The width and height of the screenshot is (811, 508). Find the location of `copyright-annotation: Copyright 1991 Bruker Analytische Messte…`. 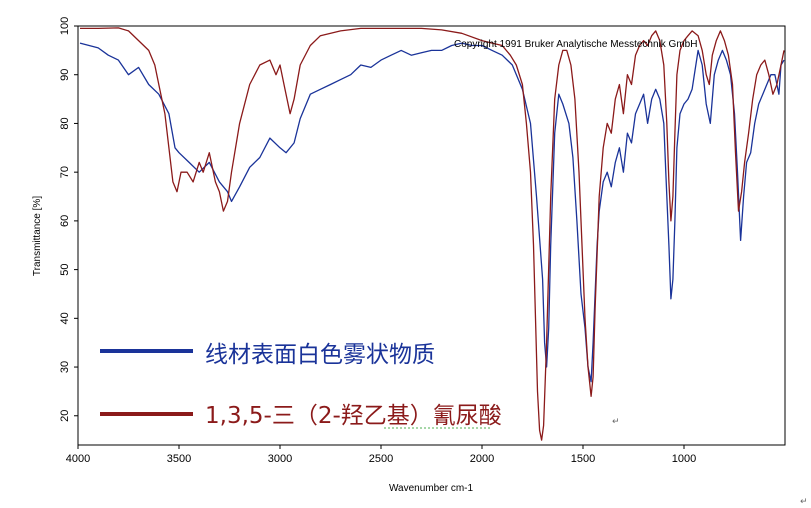

copyright-annotation: Copyright 1991 Bruker Analytische Messte… is located at coordinates (575, 44).